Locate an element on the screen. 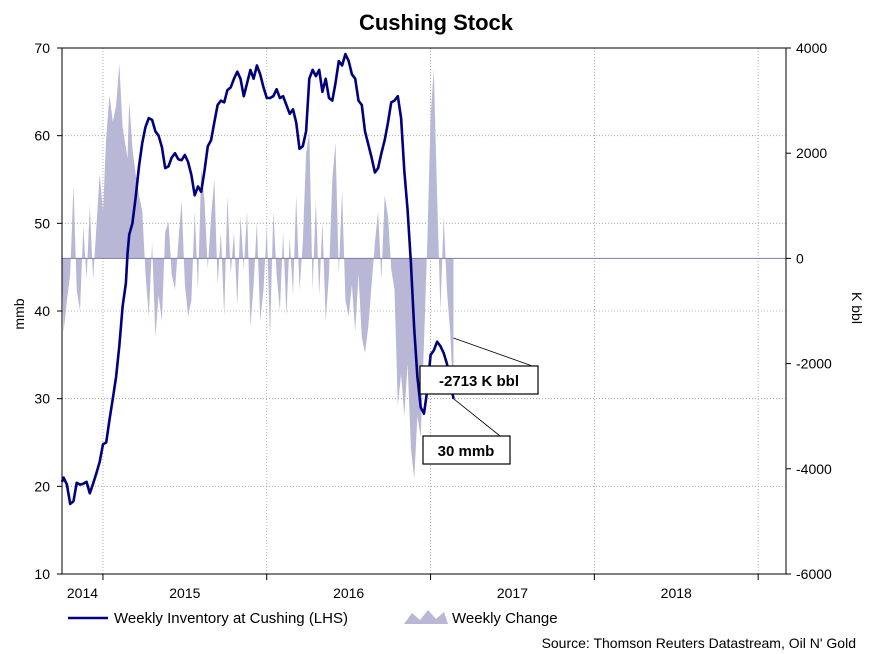 This screenshot has height=654, width=872. left-axis-label: mmb is located at coordinates (19, 313).